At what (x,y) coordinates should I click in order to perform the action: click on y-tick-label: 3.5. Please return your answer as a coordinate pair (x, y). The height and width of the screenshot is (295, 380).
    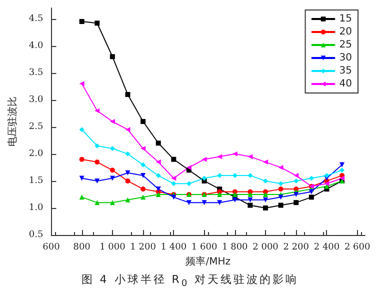
    Looking at the image, I should click on (36, 73).